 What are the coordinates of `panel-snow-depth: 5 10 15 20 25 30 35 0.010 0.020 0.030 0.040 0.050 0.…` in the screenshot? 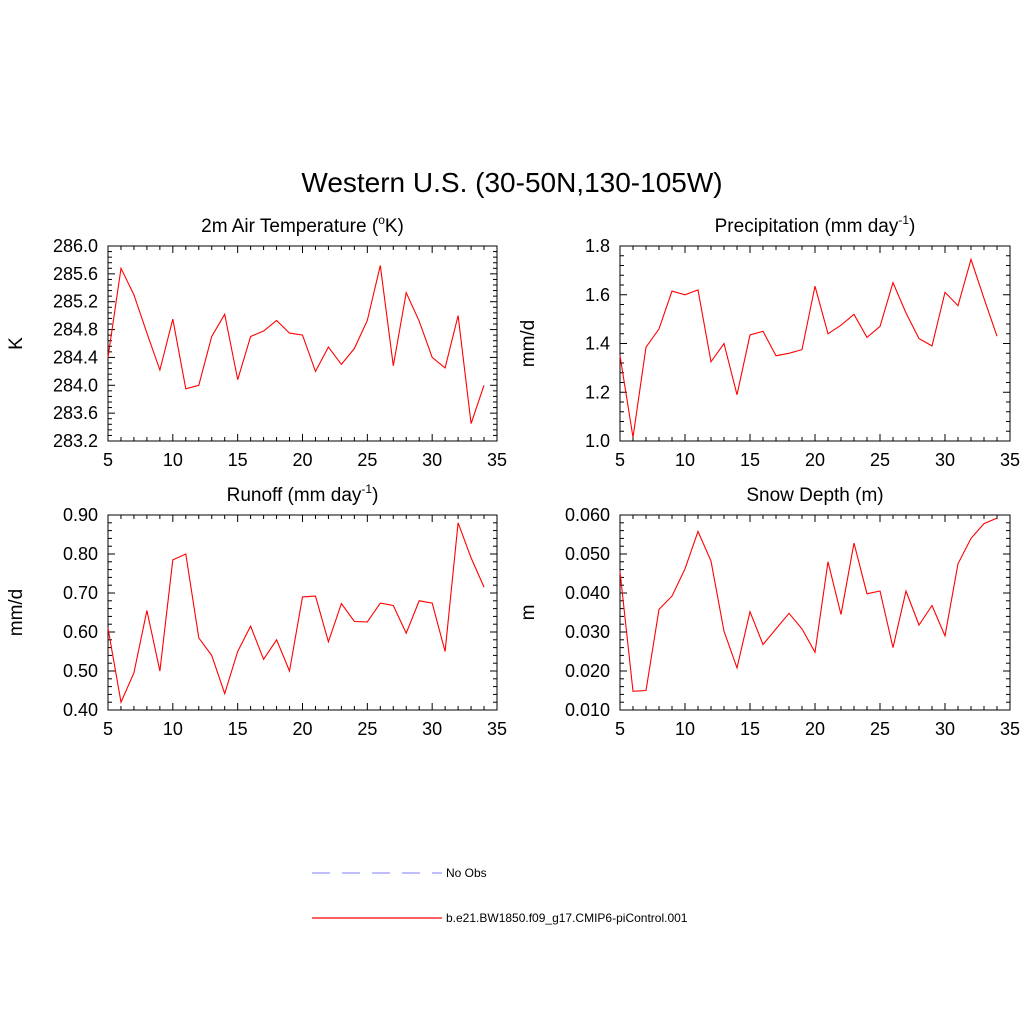 It's located at (769, 612).